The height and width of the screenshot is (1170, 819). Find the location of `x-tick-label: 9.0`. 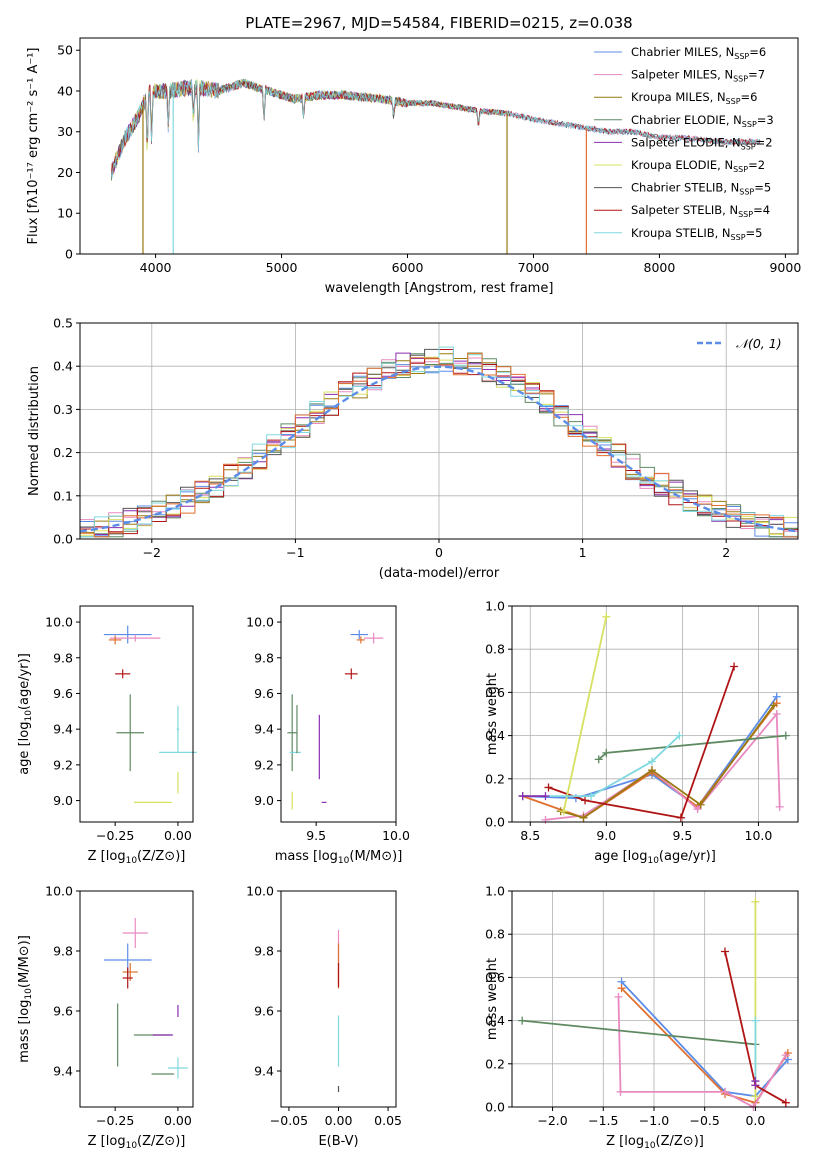

x-tick-label: 9.0 is located at coordinates (606, 835).